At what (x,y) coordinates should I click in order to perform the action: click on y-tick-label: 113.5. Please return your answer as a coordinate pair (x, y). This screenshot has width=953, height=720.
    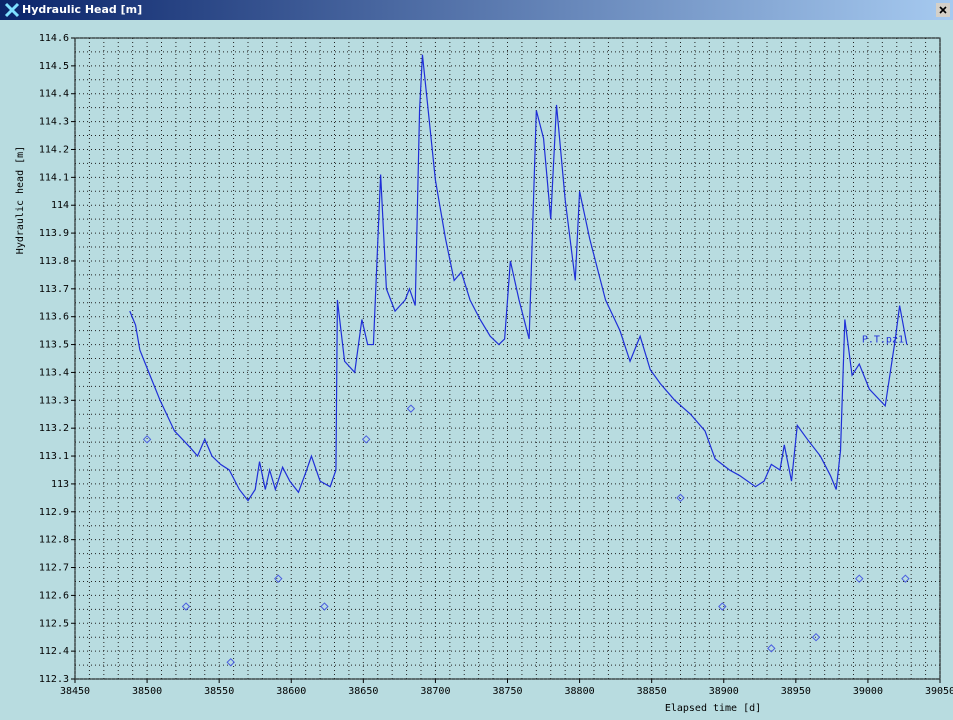
    Looking at the image, I should click on (54, 345).